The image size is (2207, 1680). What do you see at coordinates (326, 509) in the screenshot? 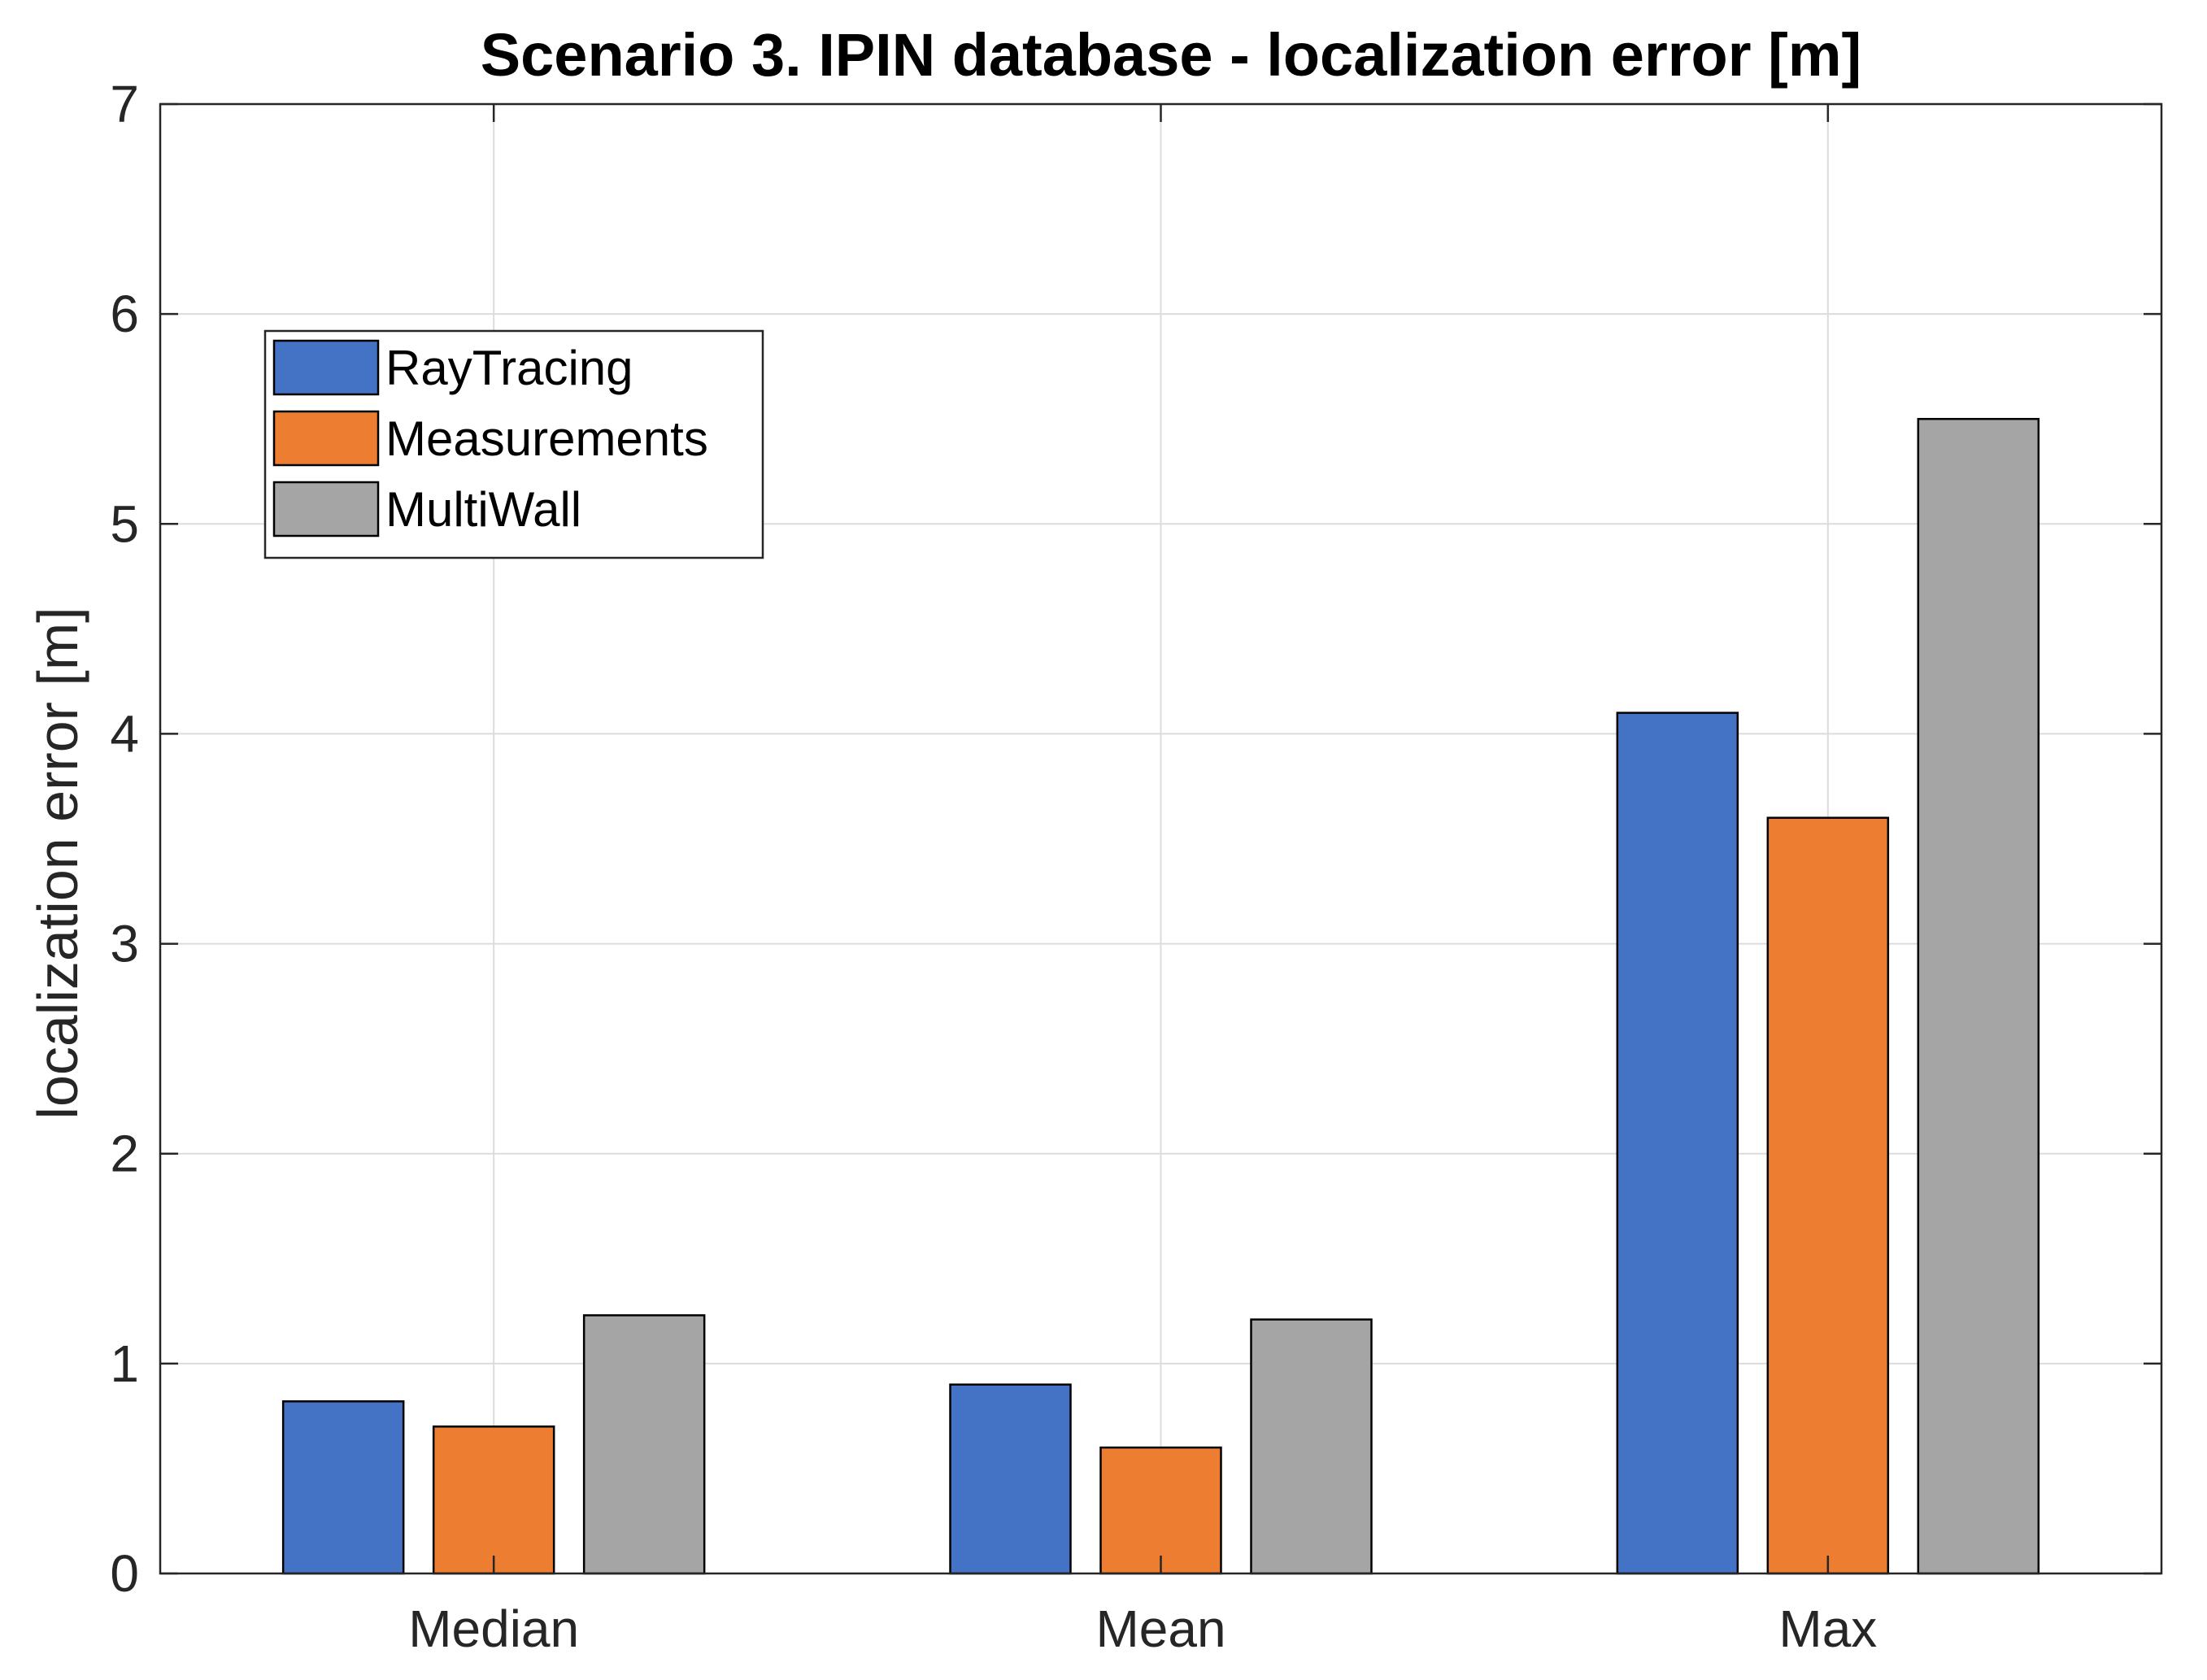
I see `legend-swatch-multiwall` at bounding box center [326, 509].